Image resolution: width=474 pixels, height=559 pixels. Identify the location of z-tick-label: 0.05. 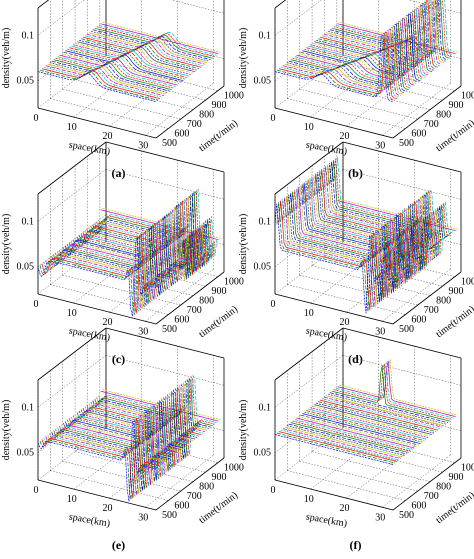
(26, 453).